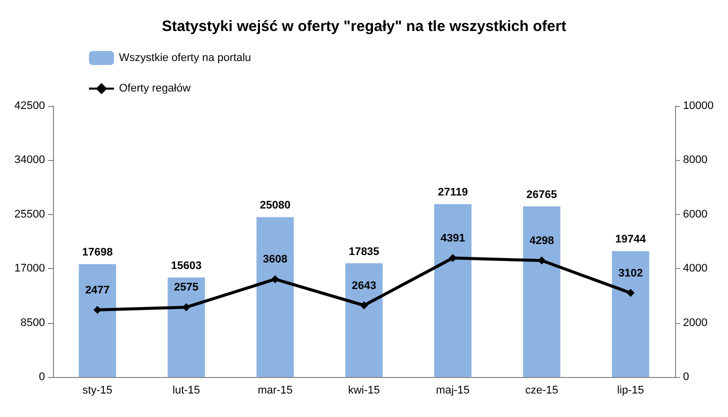 This screenshot has height=417, width=728. I want to click on y2-tick-label: 10000, so click(698, 106).